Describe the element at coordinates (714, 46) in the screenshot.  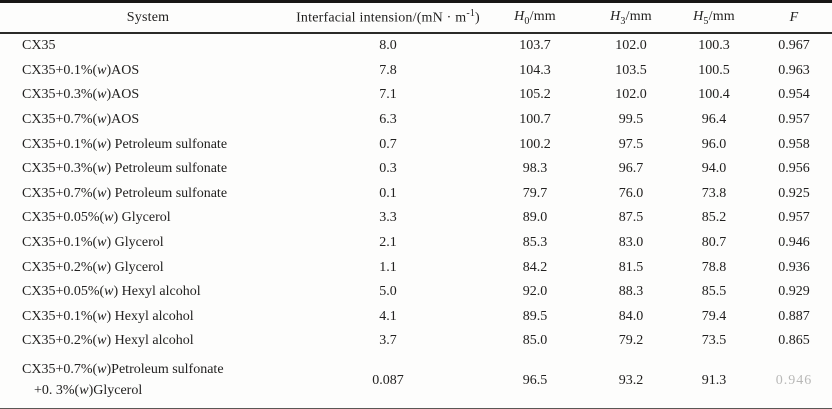
I see `cell-h5: 100.3` at that location.